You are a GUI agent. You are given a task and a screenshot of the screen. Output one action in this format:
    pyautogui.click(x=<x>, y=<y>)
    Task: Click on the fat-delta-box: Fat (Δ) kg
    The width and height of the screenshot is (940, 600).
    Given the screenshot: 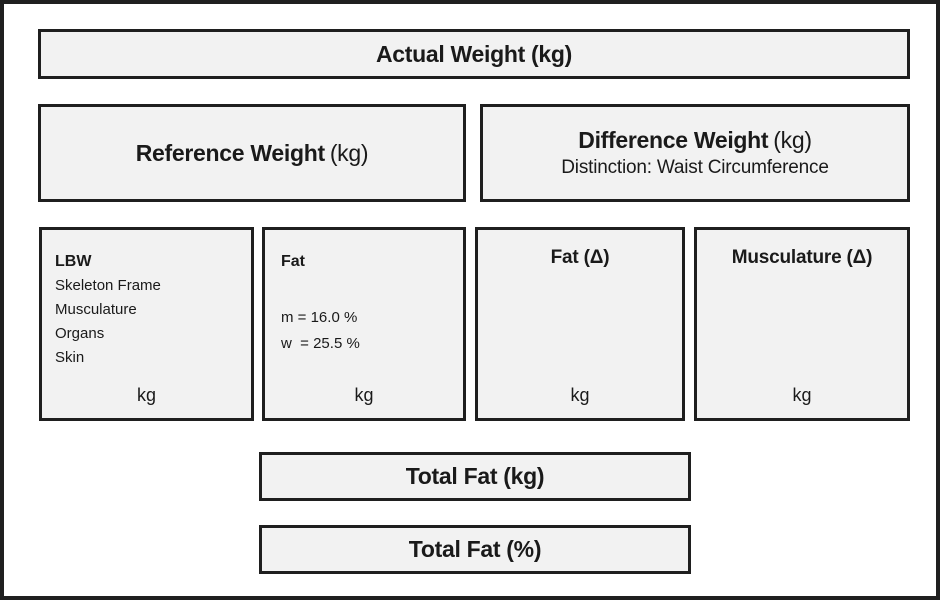 What is the action you would take?
    pyautogui.click(x=580, y=324)
    